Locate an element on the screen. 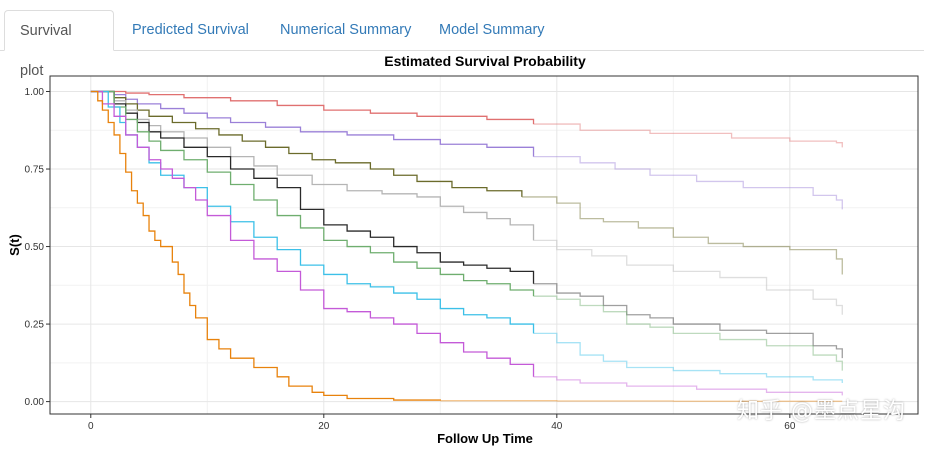  x-tick-label: 20 is located at coordinates (324, 426).